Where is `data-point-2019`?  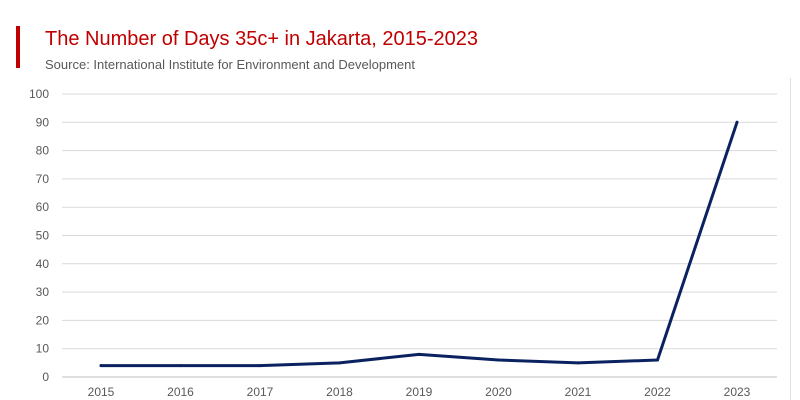
data-point-2019 is located at coordinates (419, 354).